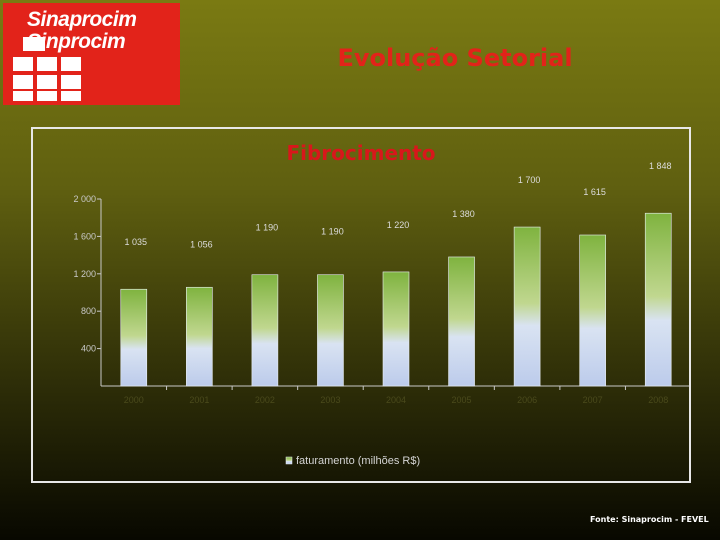  I want to click on legend-label: faturamento (milhões R$), so click(358, 461).